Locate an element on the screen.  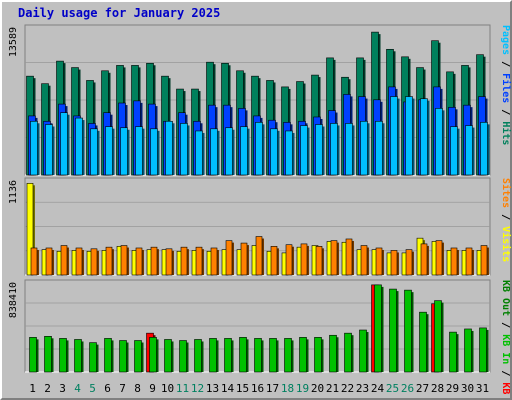
x-tick-label: 5 is located at coordinates (92, 388).